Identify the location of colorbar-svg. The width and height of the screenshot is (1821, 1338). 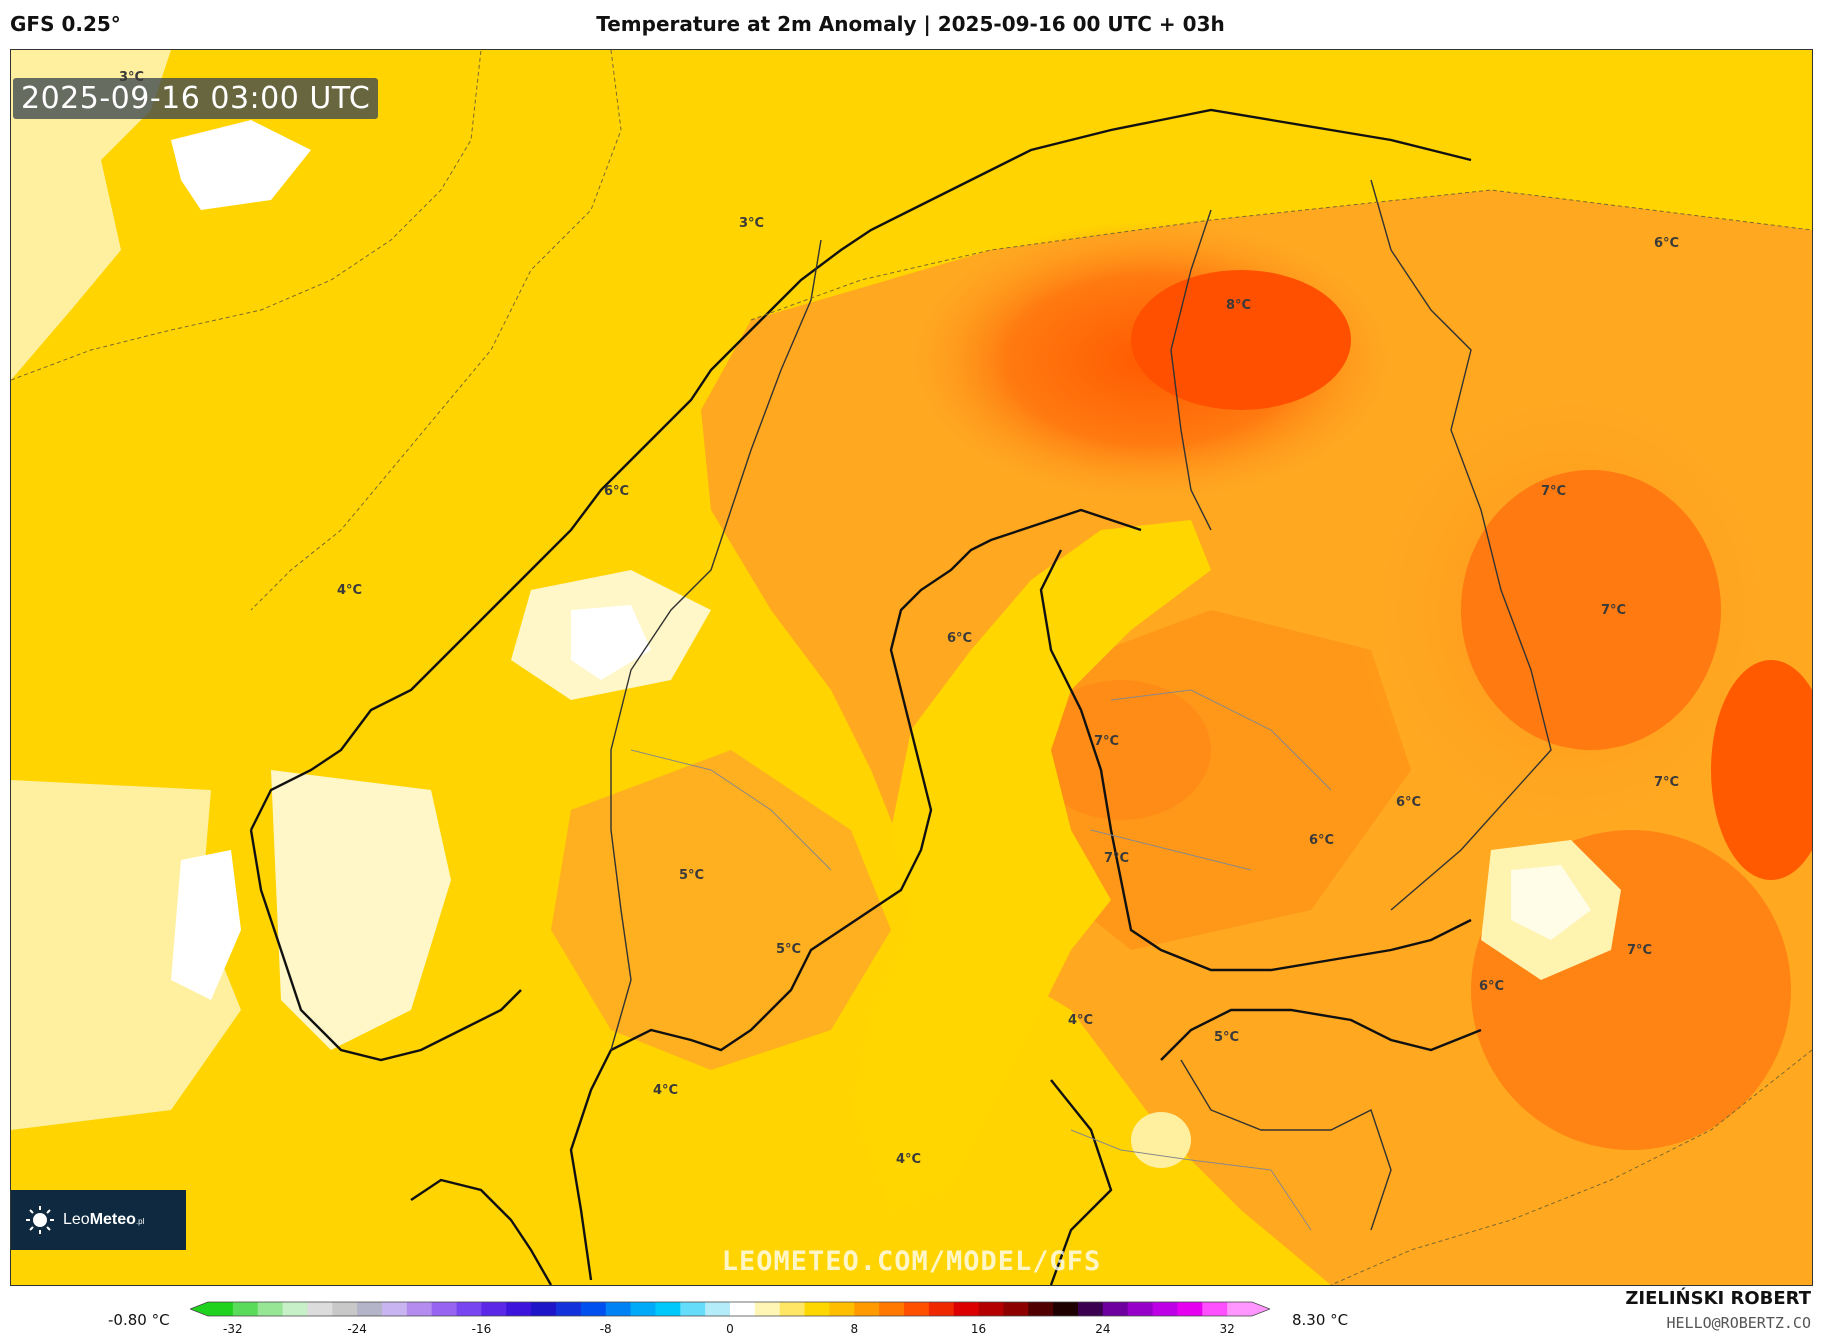
(730, 1309).